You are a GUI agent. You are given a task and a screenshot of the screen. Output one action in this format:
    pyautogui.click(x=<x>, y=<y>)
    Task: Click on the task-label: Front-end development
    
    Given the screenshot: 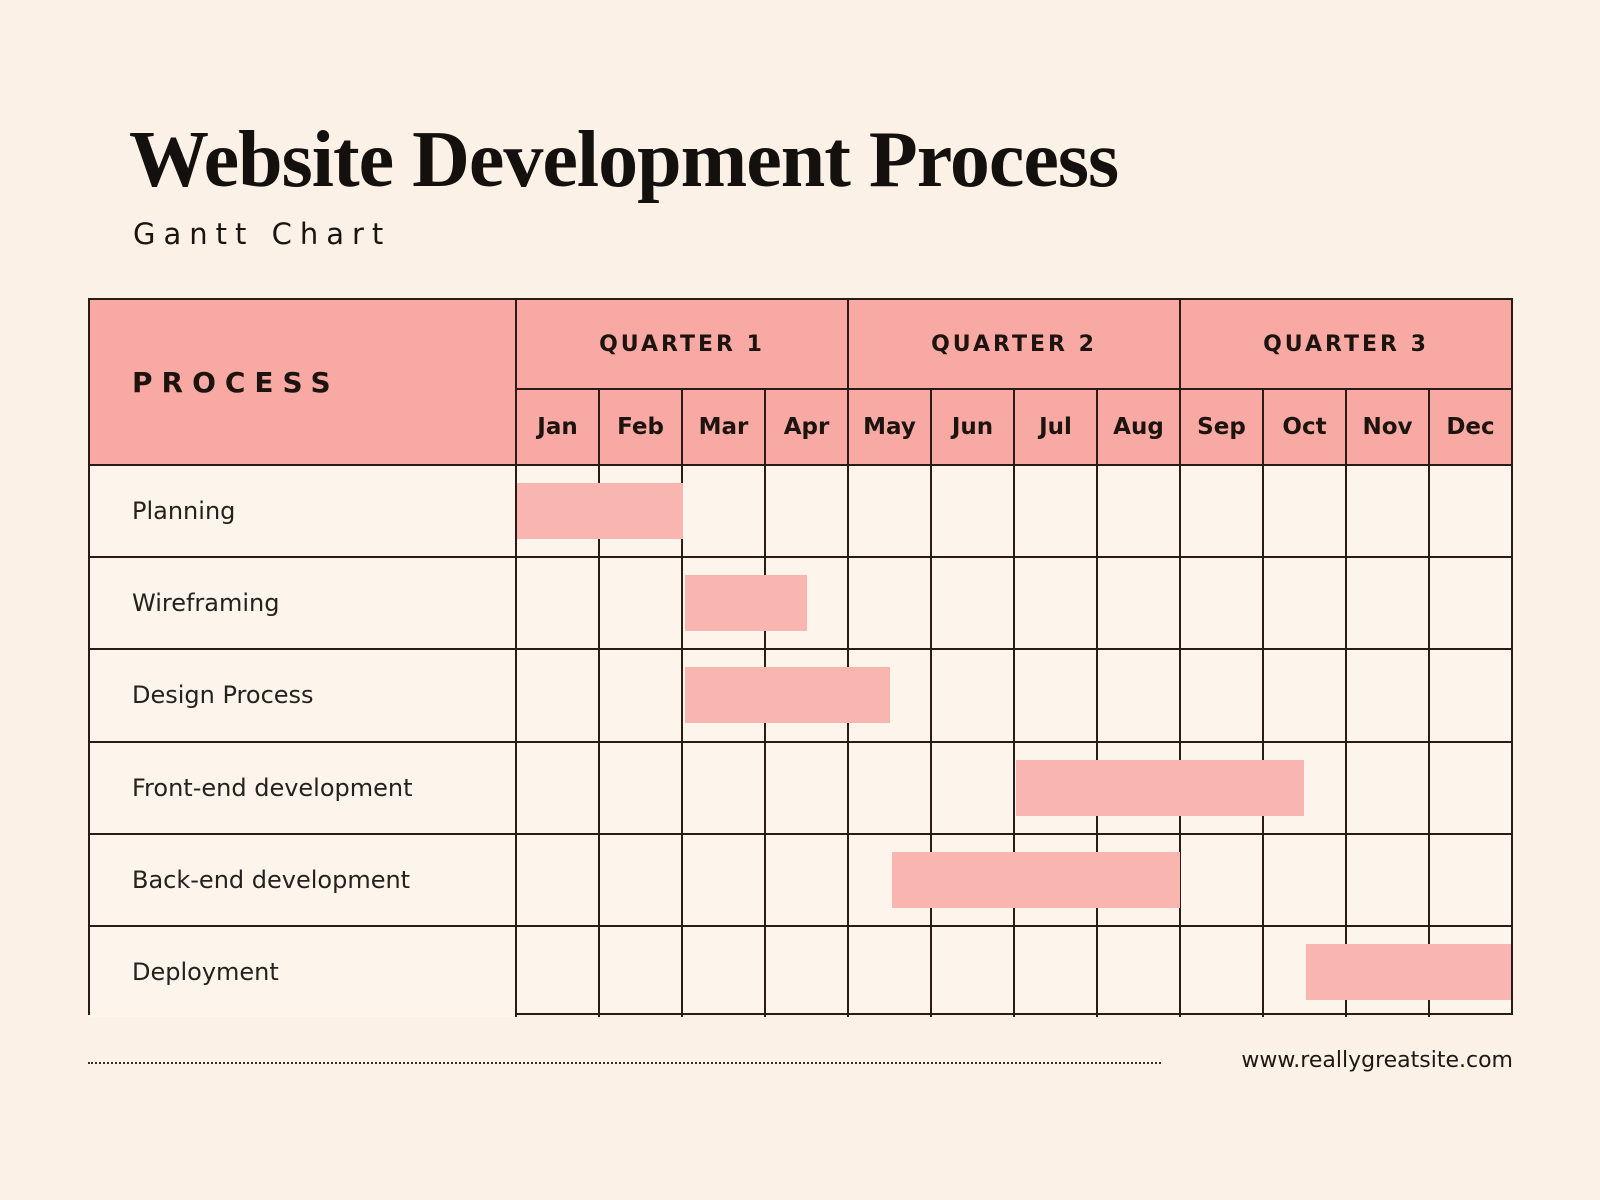 What is the action you would take?
    pyautogui.click(x=272, y=787)
    